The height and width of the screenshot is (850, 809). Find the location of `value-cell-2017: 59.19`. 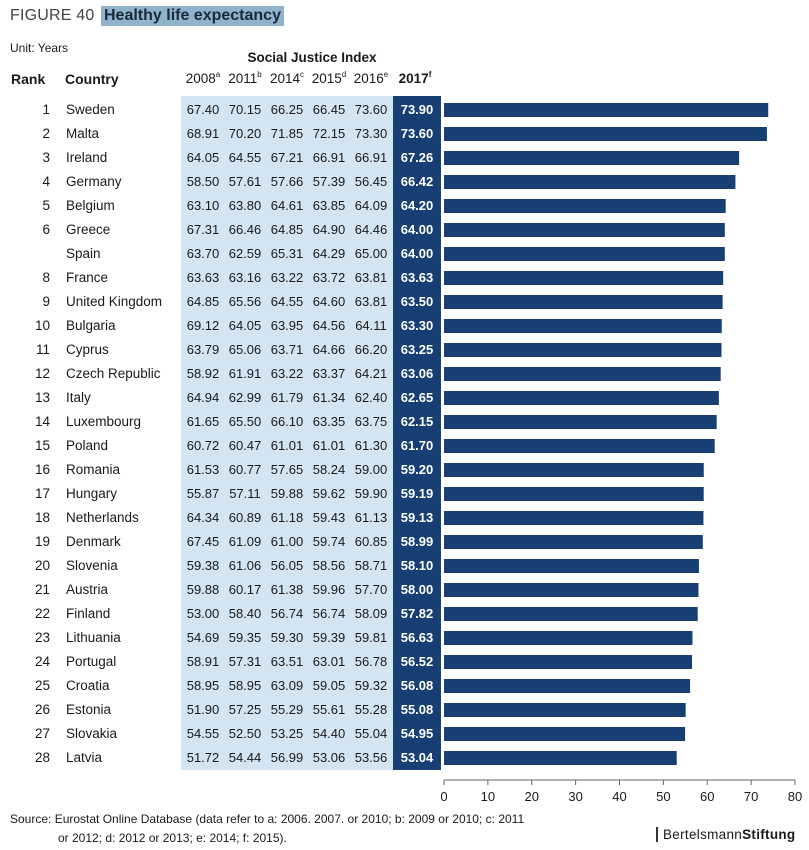

value-cell-2017: 59.19 is located at coordinates (417, 493).